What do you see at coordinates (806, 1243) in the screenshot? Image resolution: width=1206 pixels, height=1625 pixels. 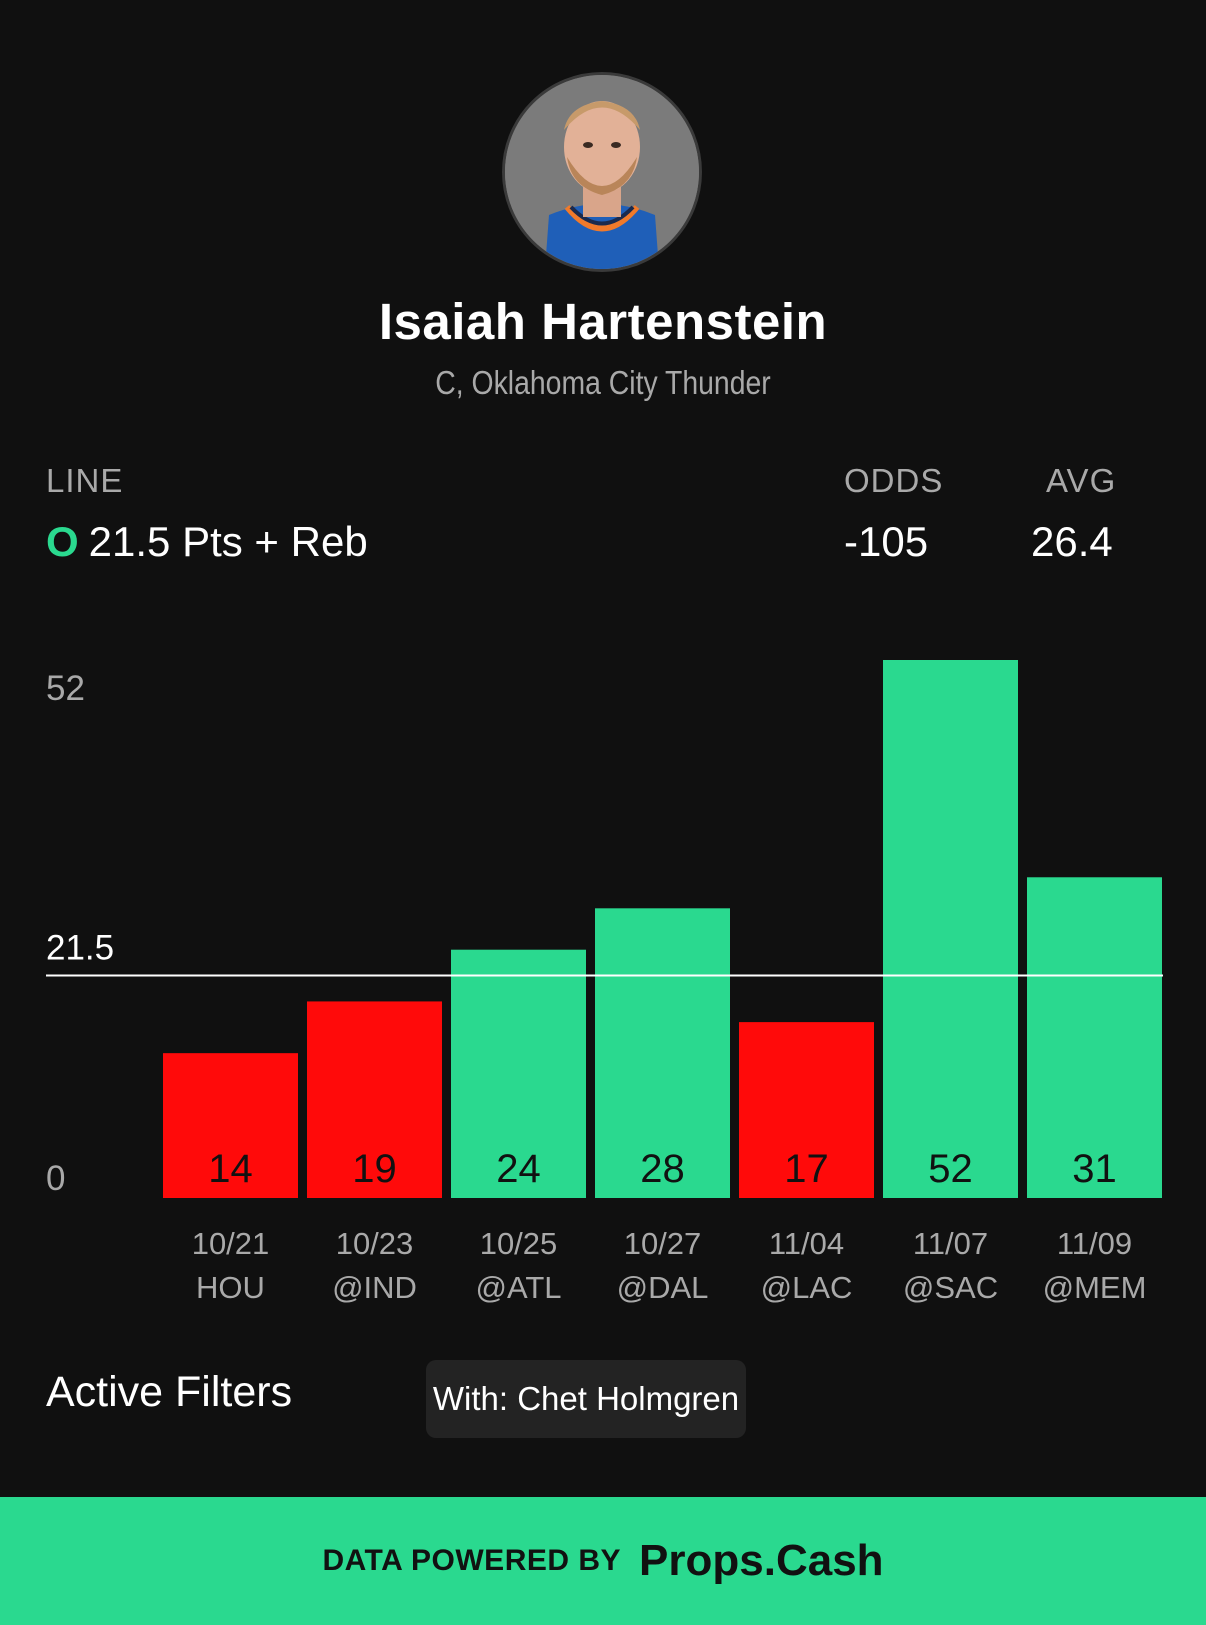 I see `x-tick-date: 11/04` at bounding box center [806, 1243].